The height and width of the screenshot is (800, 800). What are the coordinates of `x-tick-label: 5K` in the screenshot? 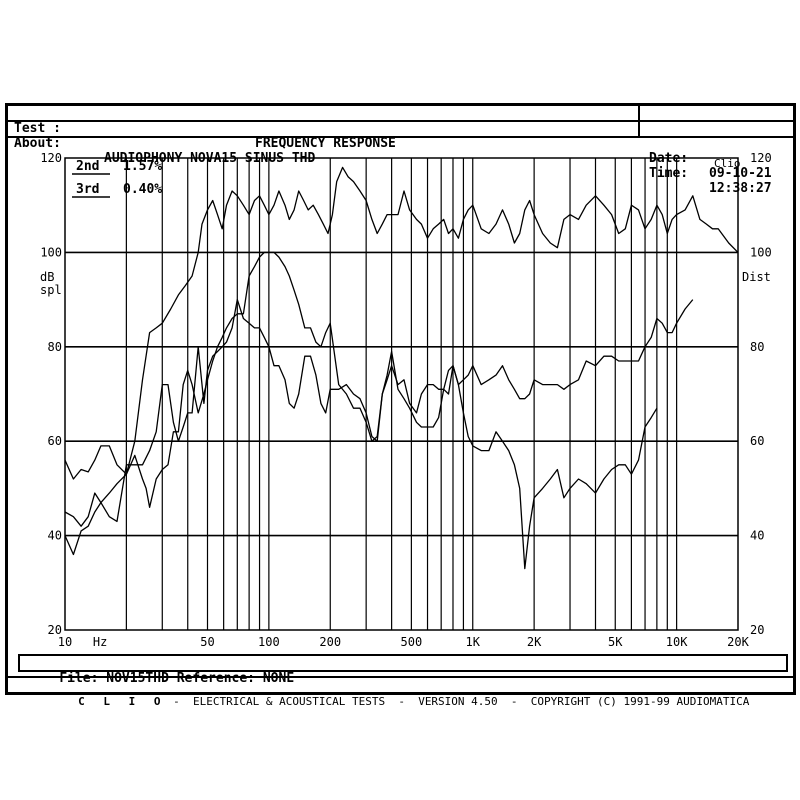 It's located at (615, 642).